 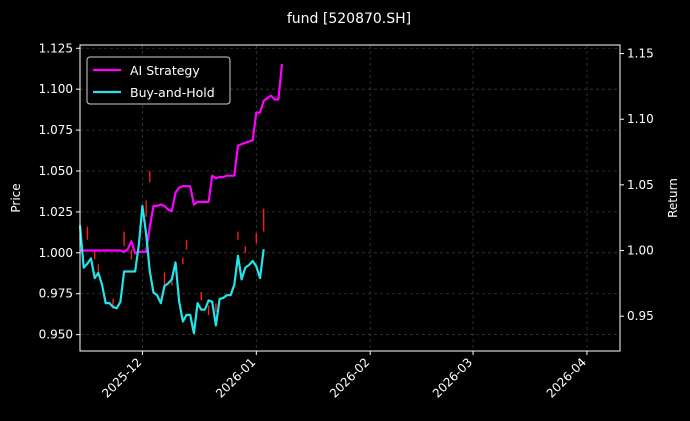 What do you see at coordinates (640, 251) in the screenshot?
I see `y-right-tick-label: 1.00` at bounding box center [640, 251].